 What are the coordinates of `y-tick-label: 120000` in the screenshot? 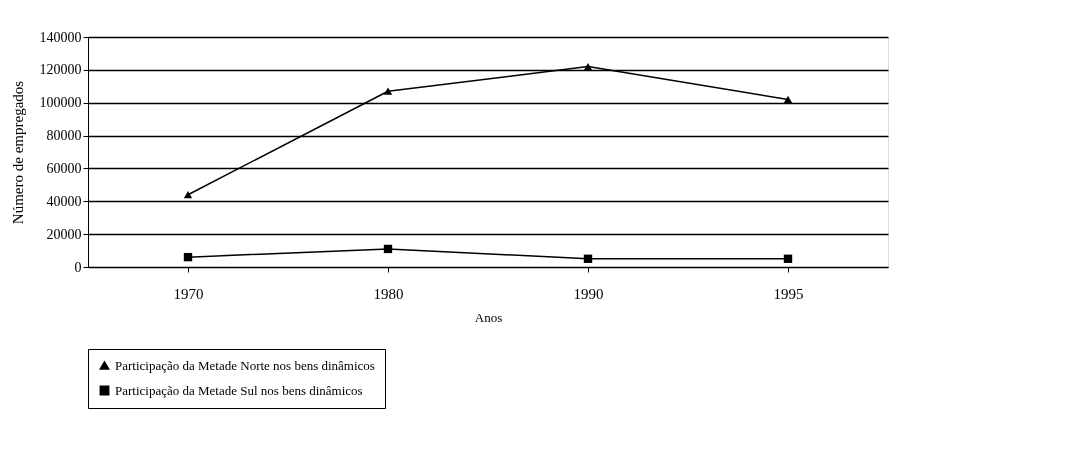 It's located at (60, 70).